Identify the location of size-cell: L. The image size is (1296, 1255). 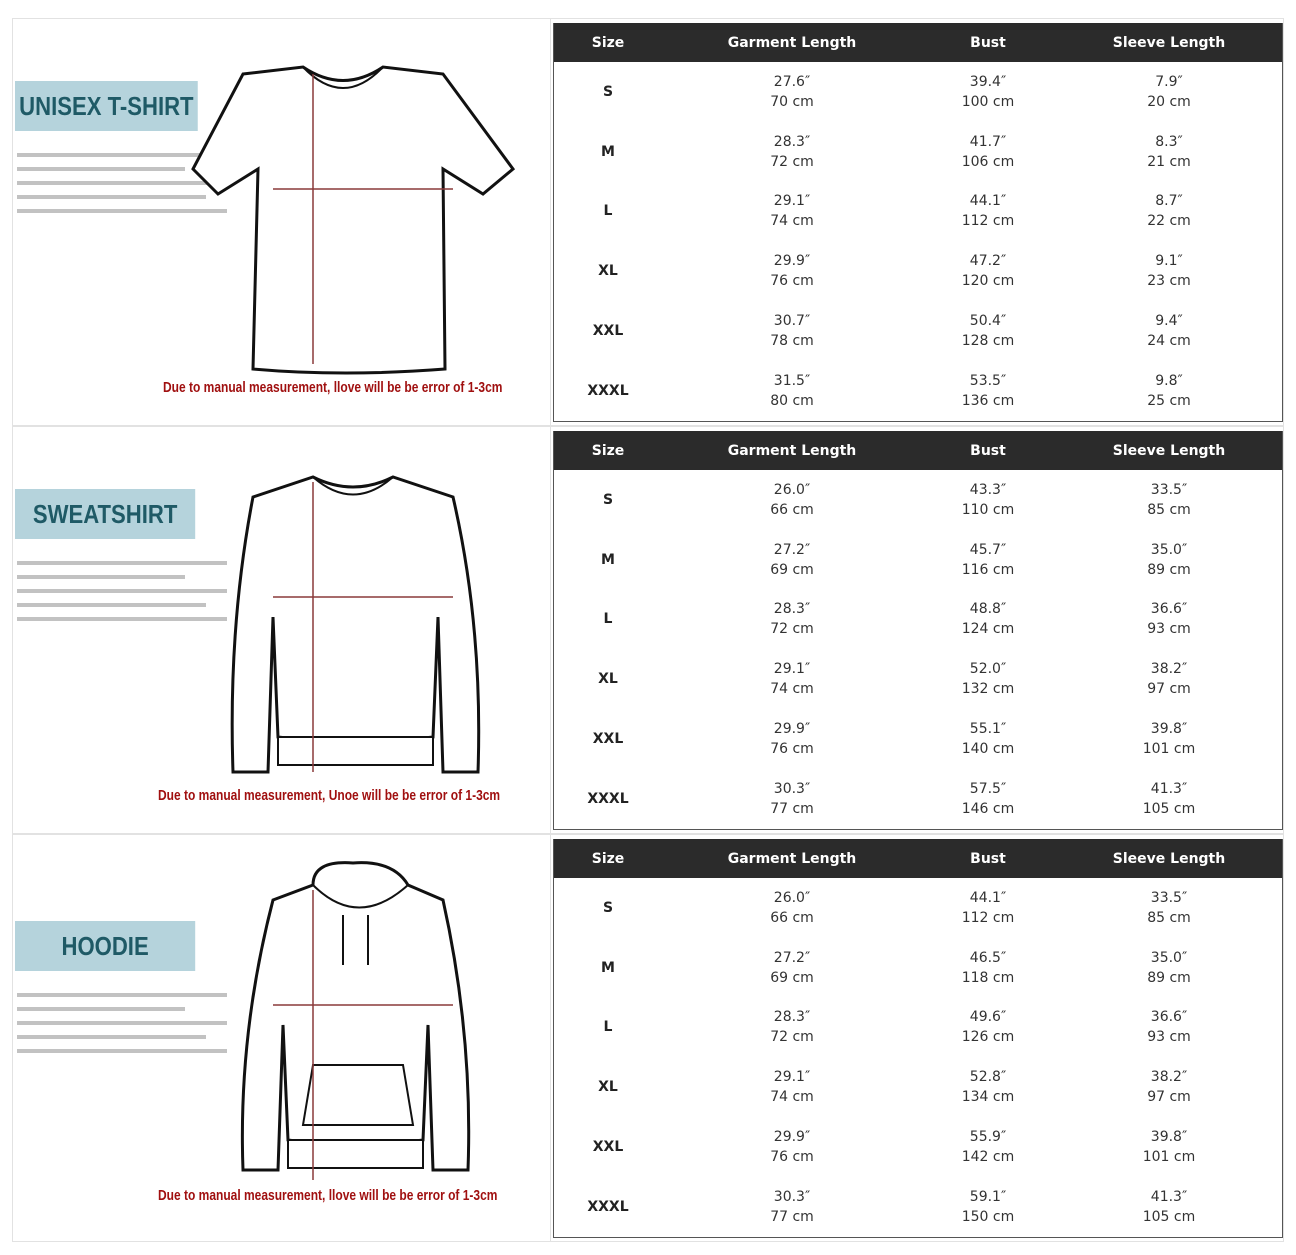
(608, 211).